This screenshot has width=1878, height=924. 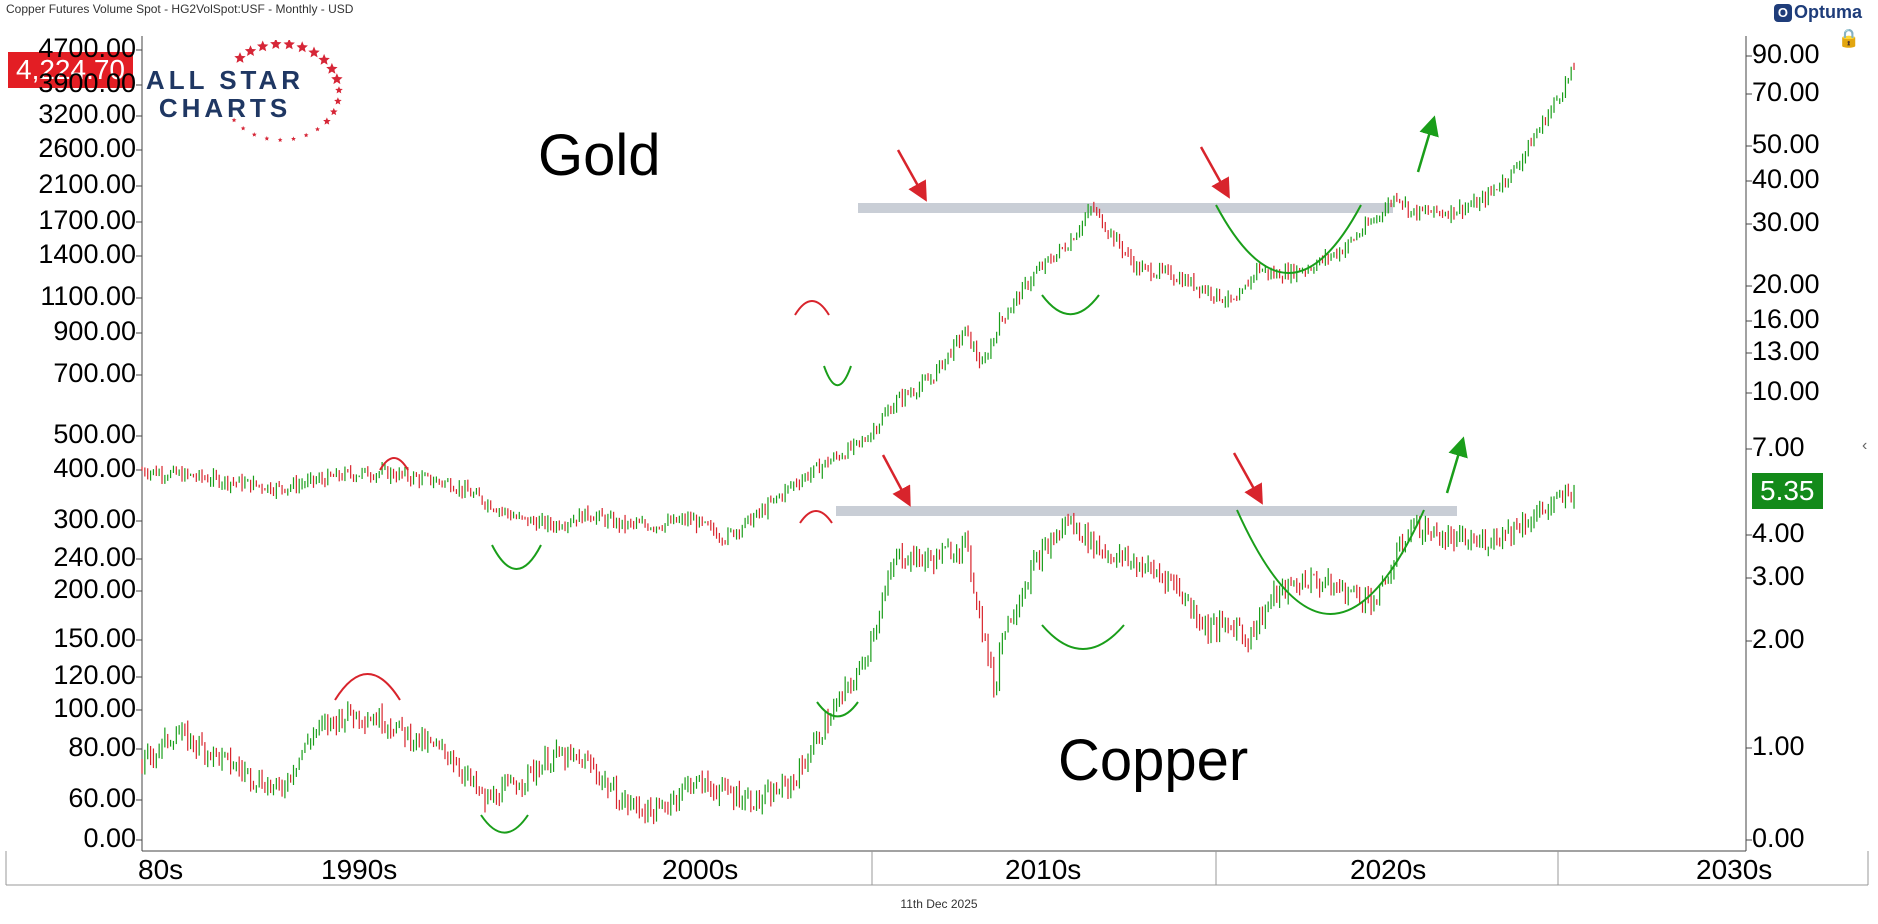 I want to click on current-price-badge: 4,224.70, so click(x=70, y=70).